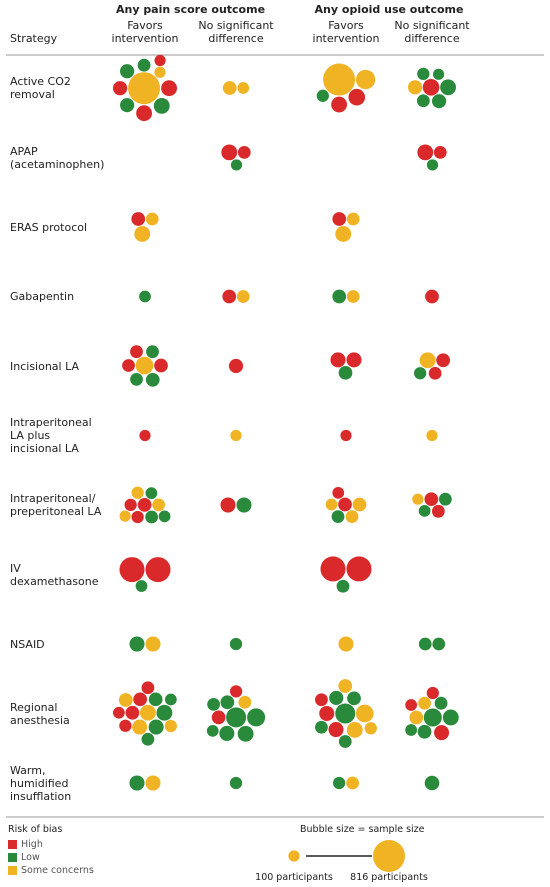 This screenshot has width=550, height=887. What do you see at coordinates (41, 783) in the screenshot?
I see `strategy-label: Warm, humidified insufflation` at bounding box center [41, 783].